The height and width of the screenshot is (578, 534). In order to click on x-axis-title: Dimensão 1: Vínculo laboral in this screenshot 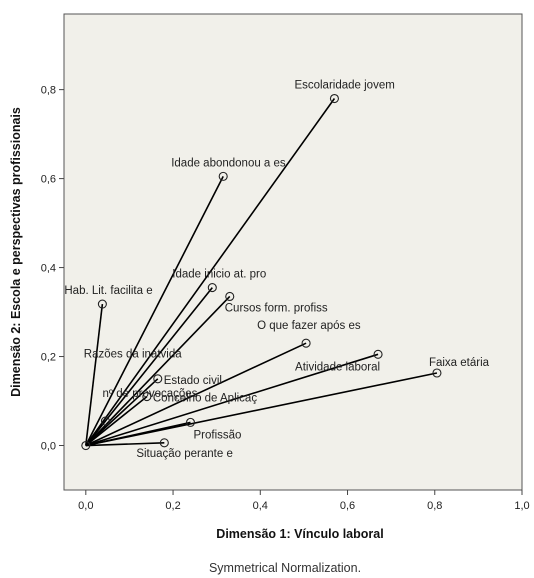, I will do `click(299, 534)`.